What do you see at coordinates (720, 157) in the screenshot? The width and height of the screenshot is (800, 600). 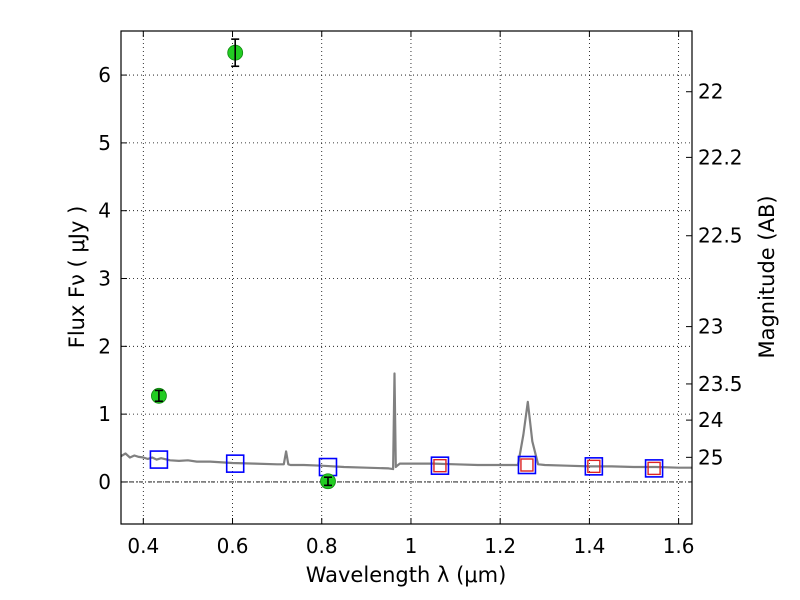 I see `y2-tick-label: 22.2` at bounding box center [720, 157].